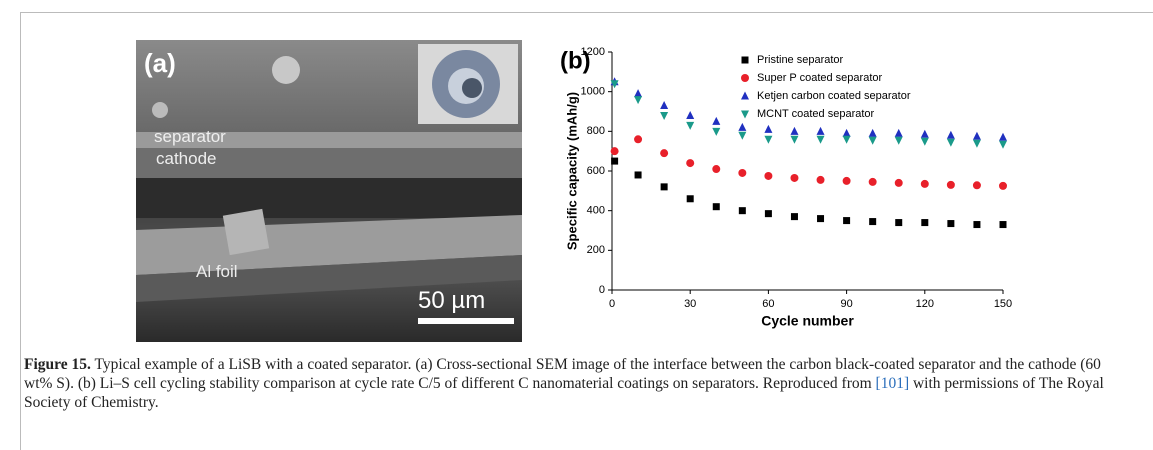 This screenshot has width=1153, height=450. I want to click on x-tick-label: 150, so click(1003, 304).